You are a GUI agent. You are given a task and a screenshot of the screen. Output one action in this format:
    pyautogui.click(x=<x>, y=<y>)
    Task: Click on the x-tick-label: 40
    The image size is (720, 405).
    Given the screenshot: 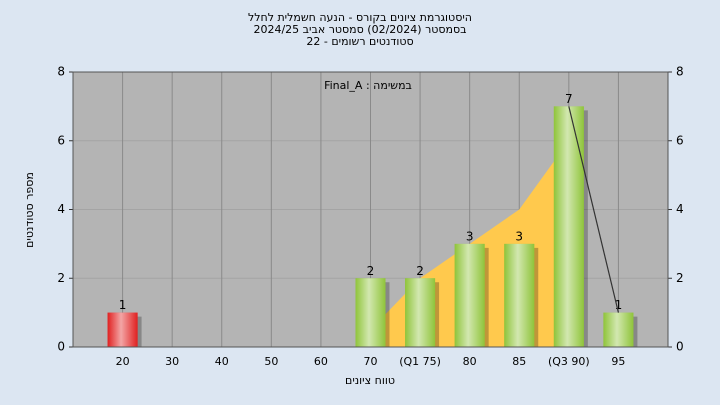 What is the action you would take?
    pyautogui.click(x=222, y=361)
    